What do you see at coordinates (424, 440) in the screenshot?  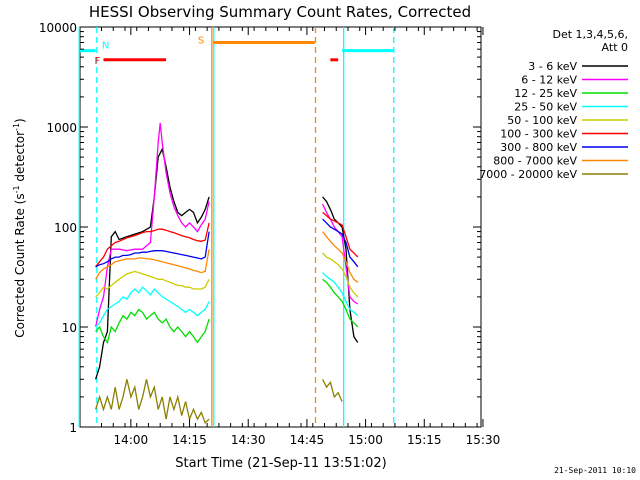 I see `x-tick-label-5: 15:15` at bounding box center [424, 440].